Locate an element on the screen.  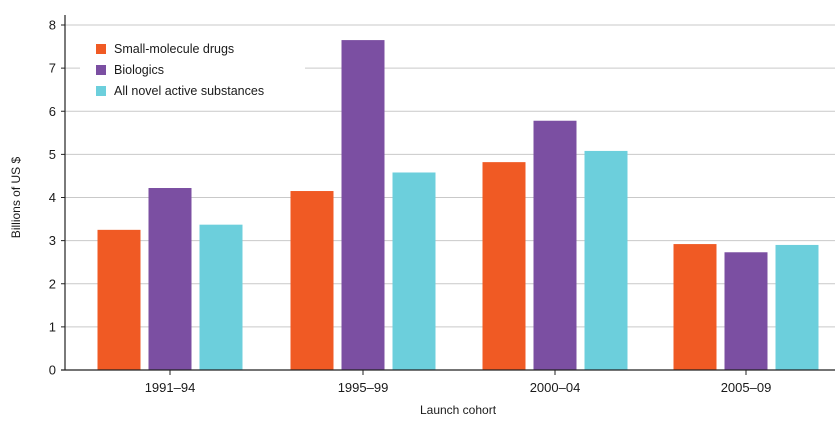
y-axis-title: Billions of US $ is located at coordinates (16, 197).